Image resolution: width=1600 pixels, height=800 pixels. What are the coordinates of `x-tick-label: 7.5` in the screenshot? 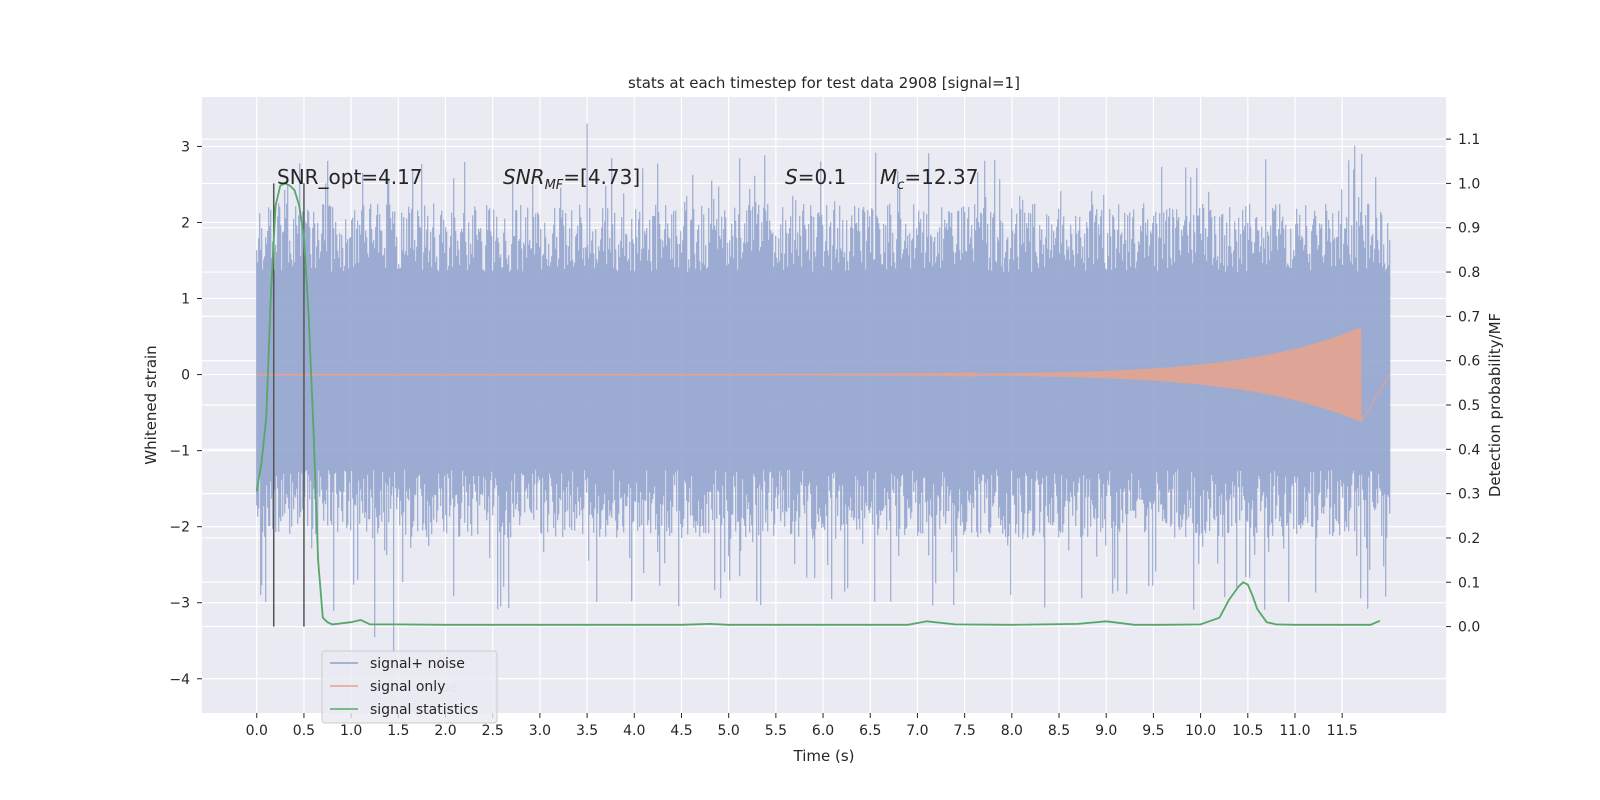 It's located at (965, 731).